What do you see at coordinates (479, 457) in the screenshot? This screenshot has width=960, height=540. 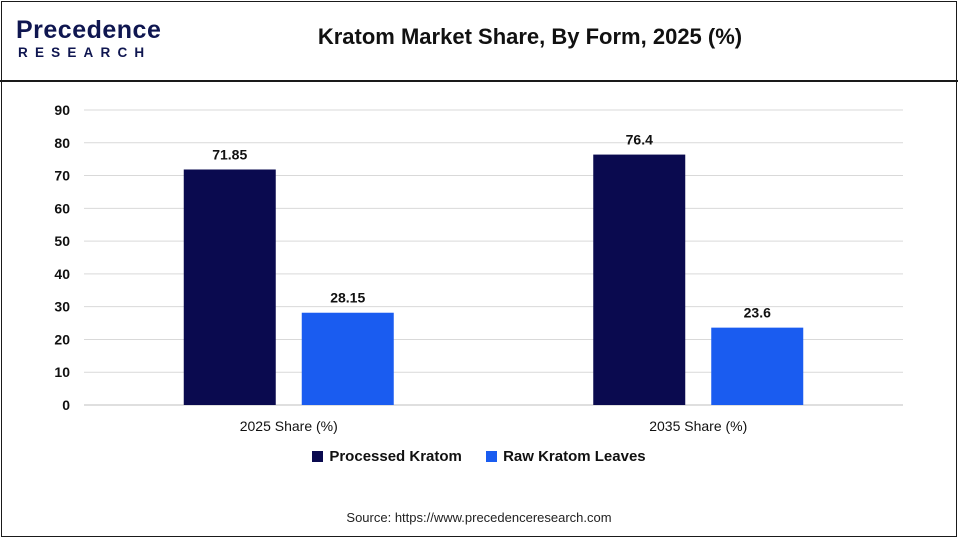 I see `legend: Processed Kratom Raw Kratom Leaves` at bounding box center [479, 457].